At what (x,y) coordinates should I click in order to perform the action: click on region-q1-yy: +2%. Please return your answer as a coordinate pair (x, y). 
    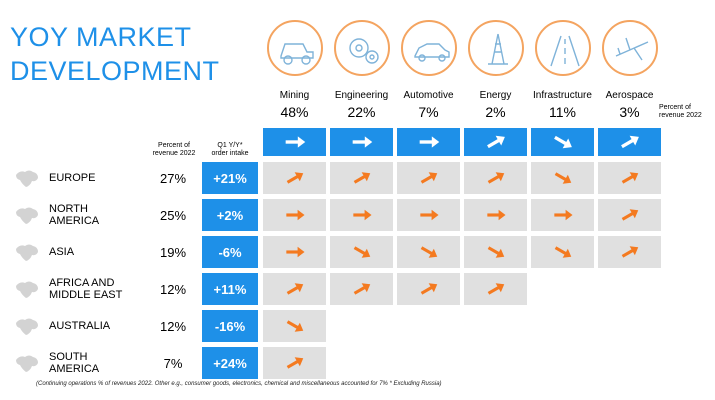
    Looking at the image, I should click on (230, 215).